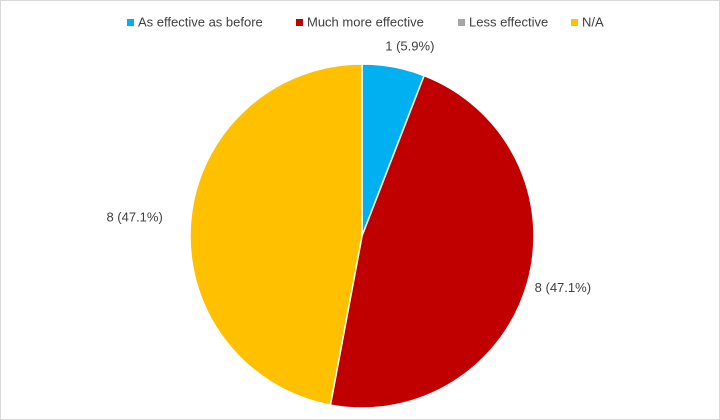 Image resolution: width=720 pixels, height=420 pixels. What do you see at coordinates (508, 21) in the screenshot?
I see `legend-label: Less effective` at bounding box center [508, 21].